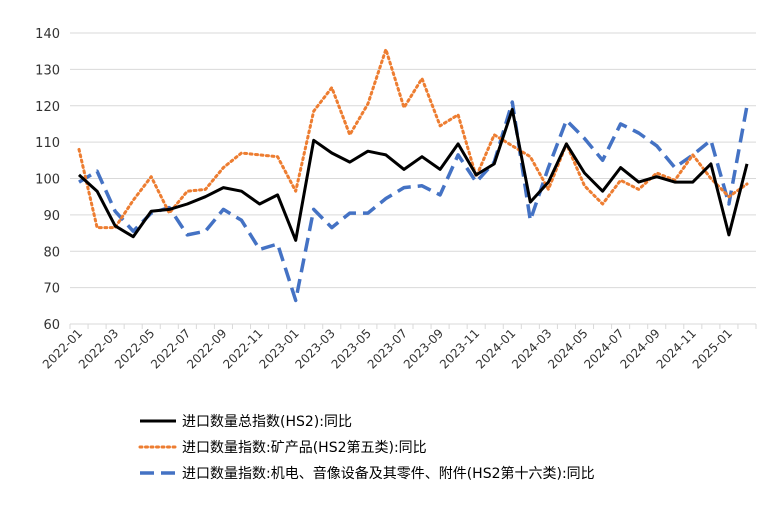  I want to click on y-tick-label: 60, so click(51, 325).